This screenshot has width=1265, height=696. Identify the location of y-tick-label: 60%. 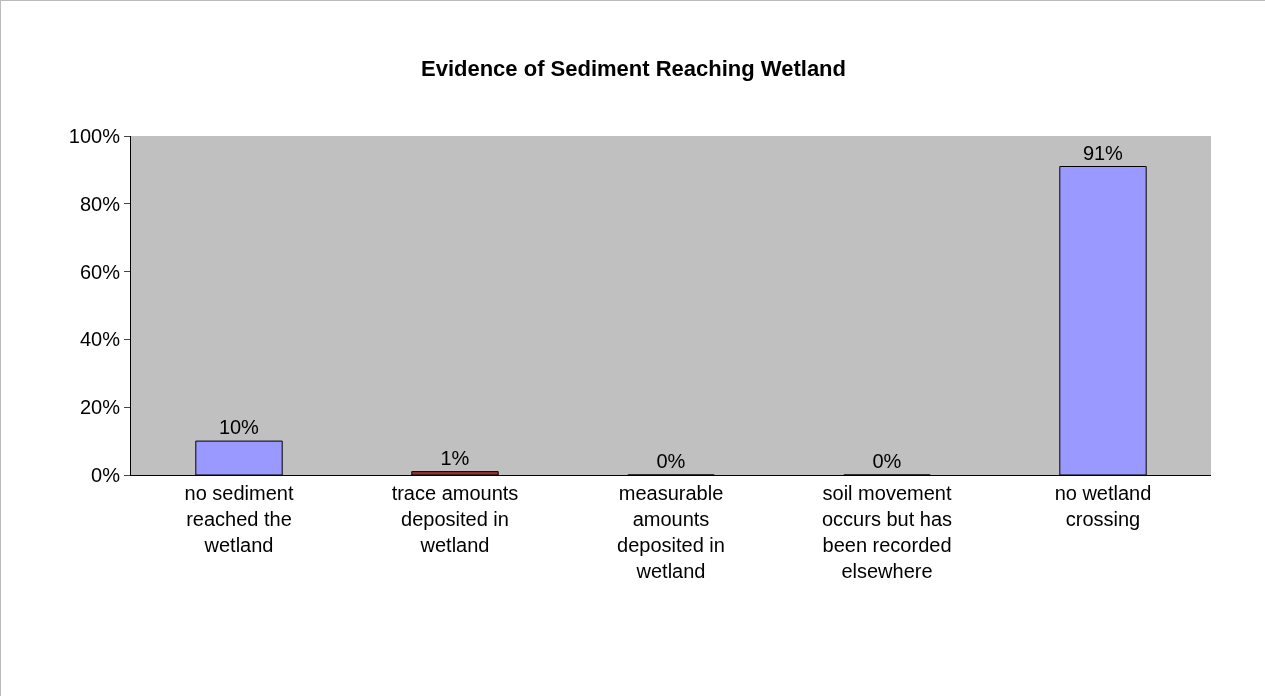
(100, 271).